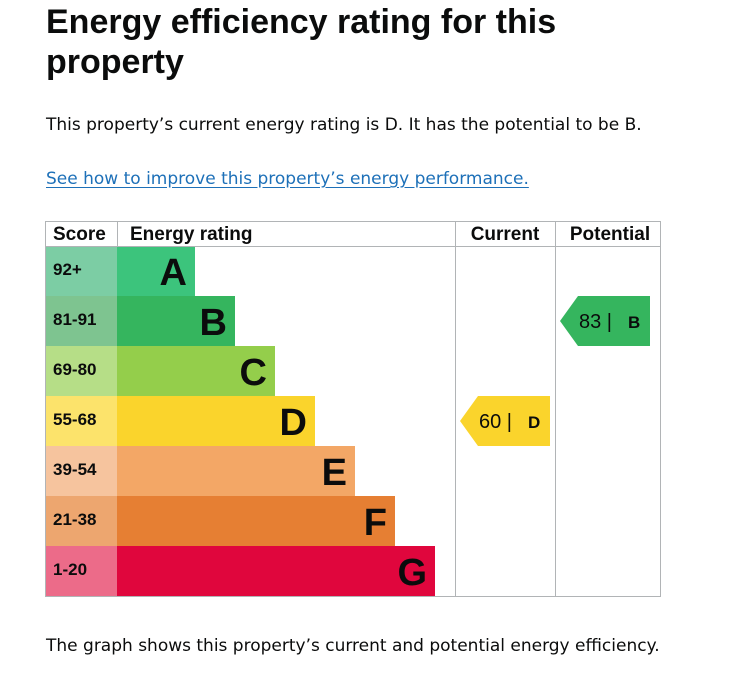 This screenshot has width=744, height=679. Describe the element at coordinates (256, 521) in the screenshot. I see `band-f-bar` at that location.